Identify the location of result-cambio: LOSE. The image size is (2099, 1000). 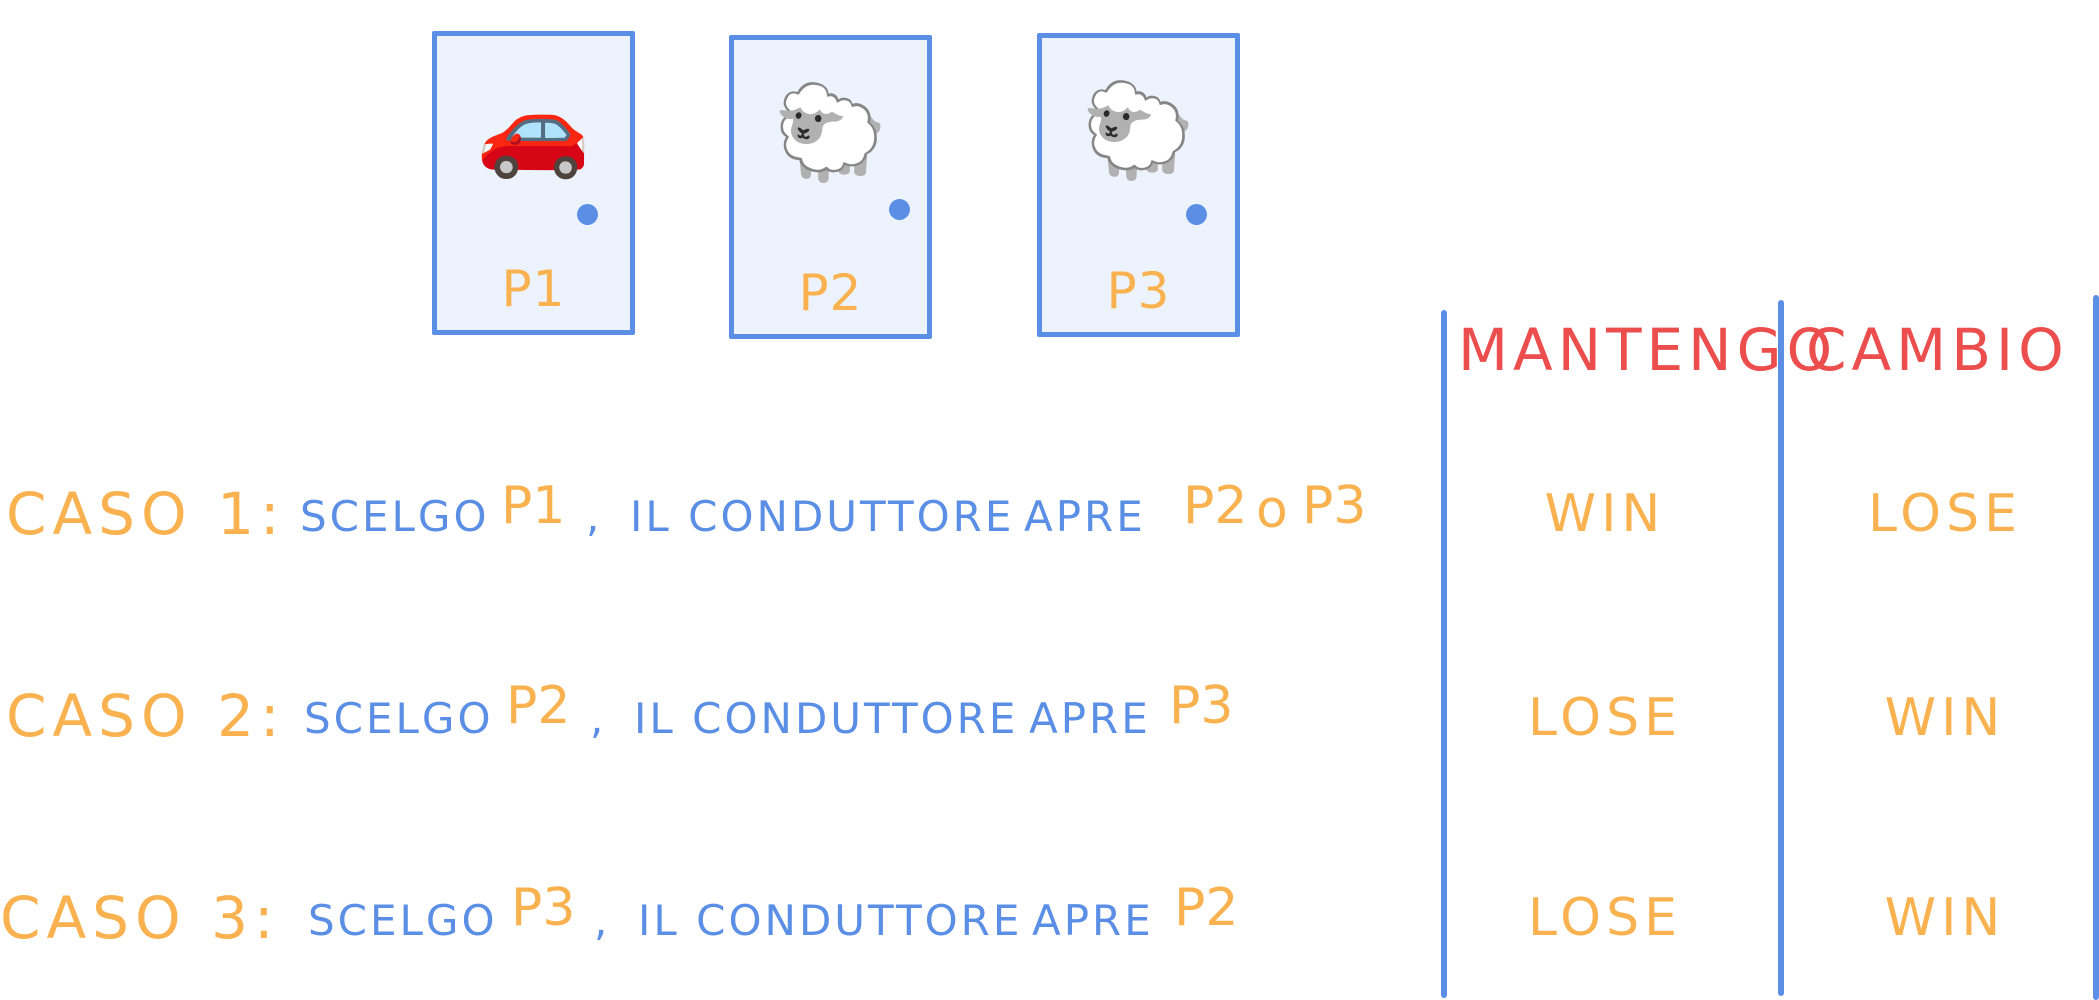
(1945, 514).